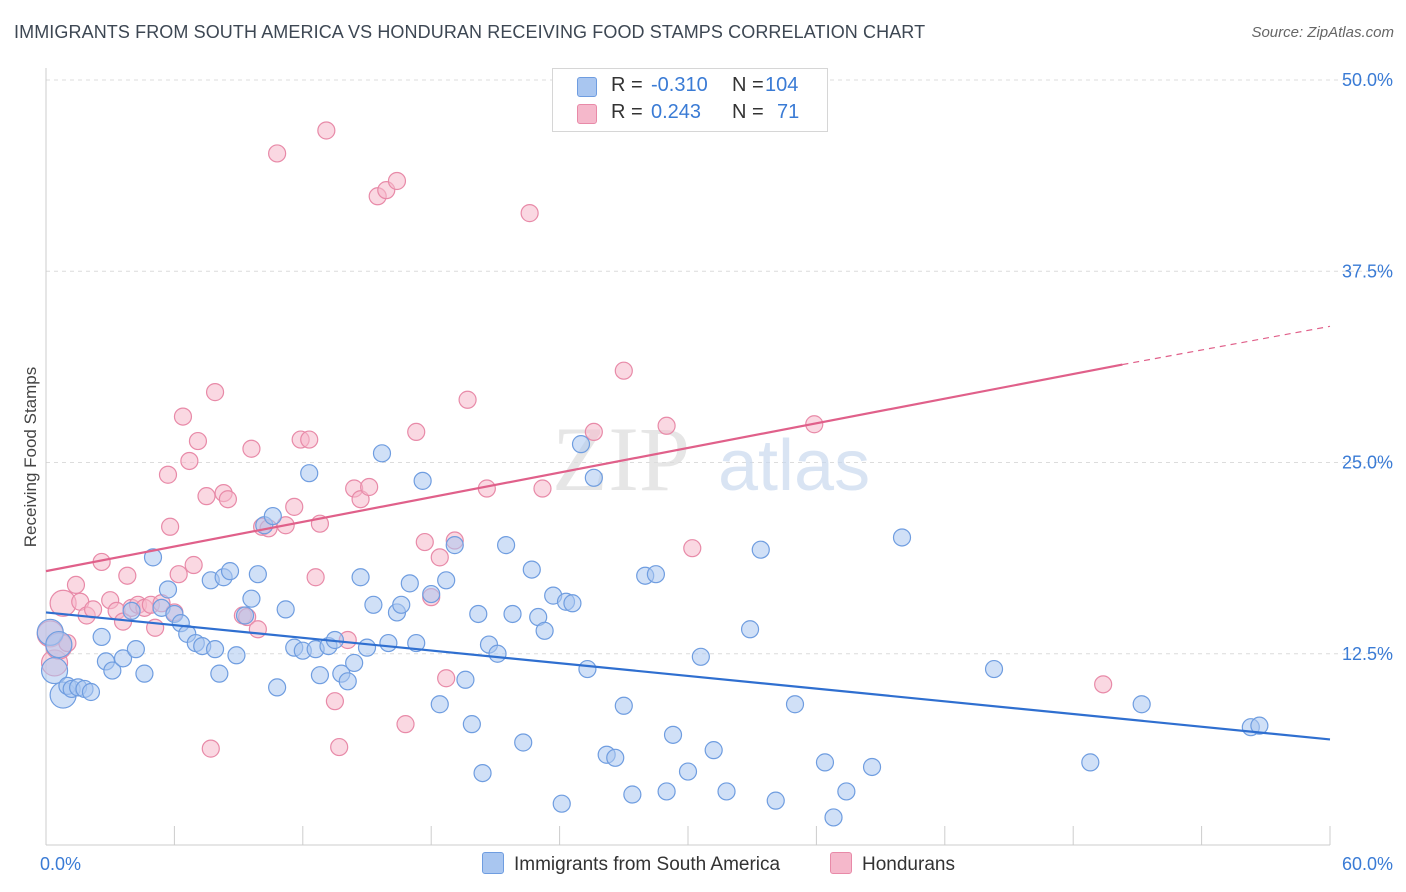 The height and width of the screenshot is (892, 1406). I want to click on legend-n-value: 104, so click(782, 85).